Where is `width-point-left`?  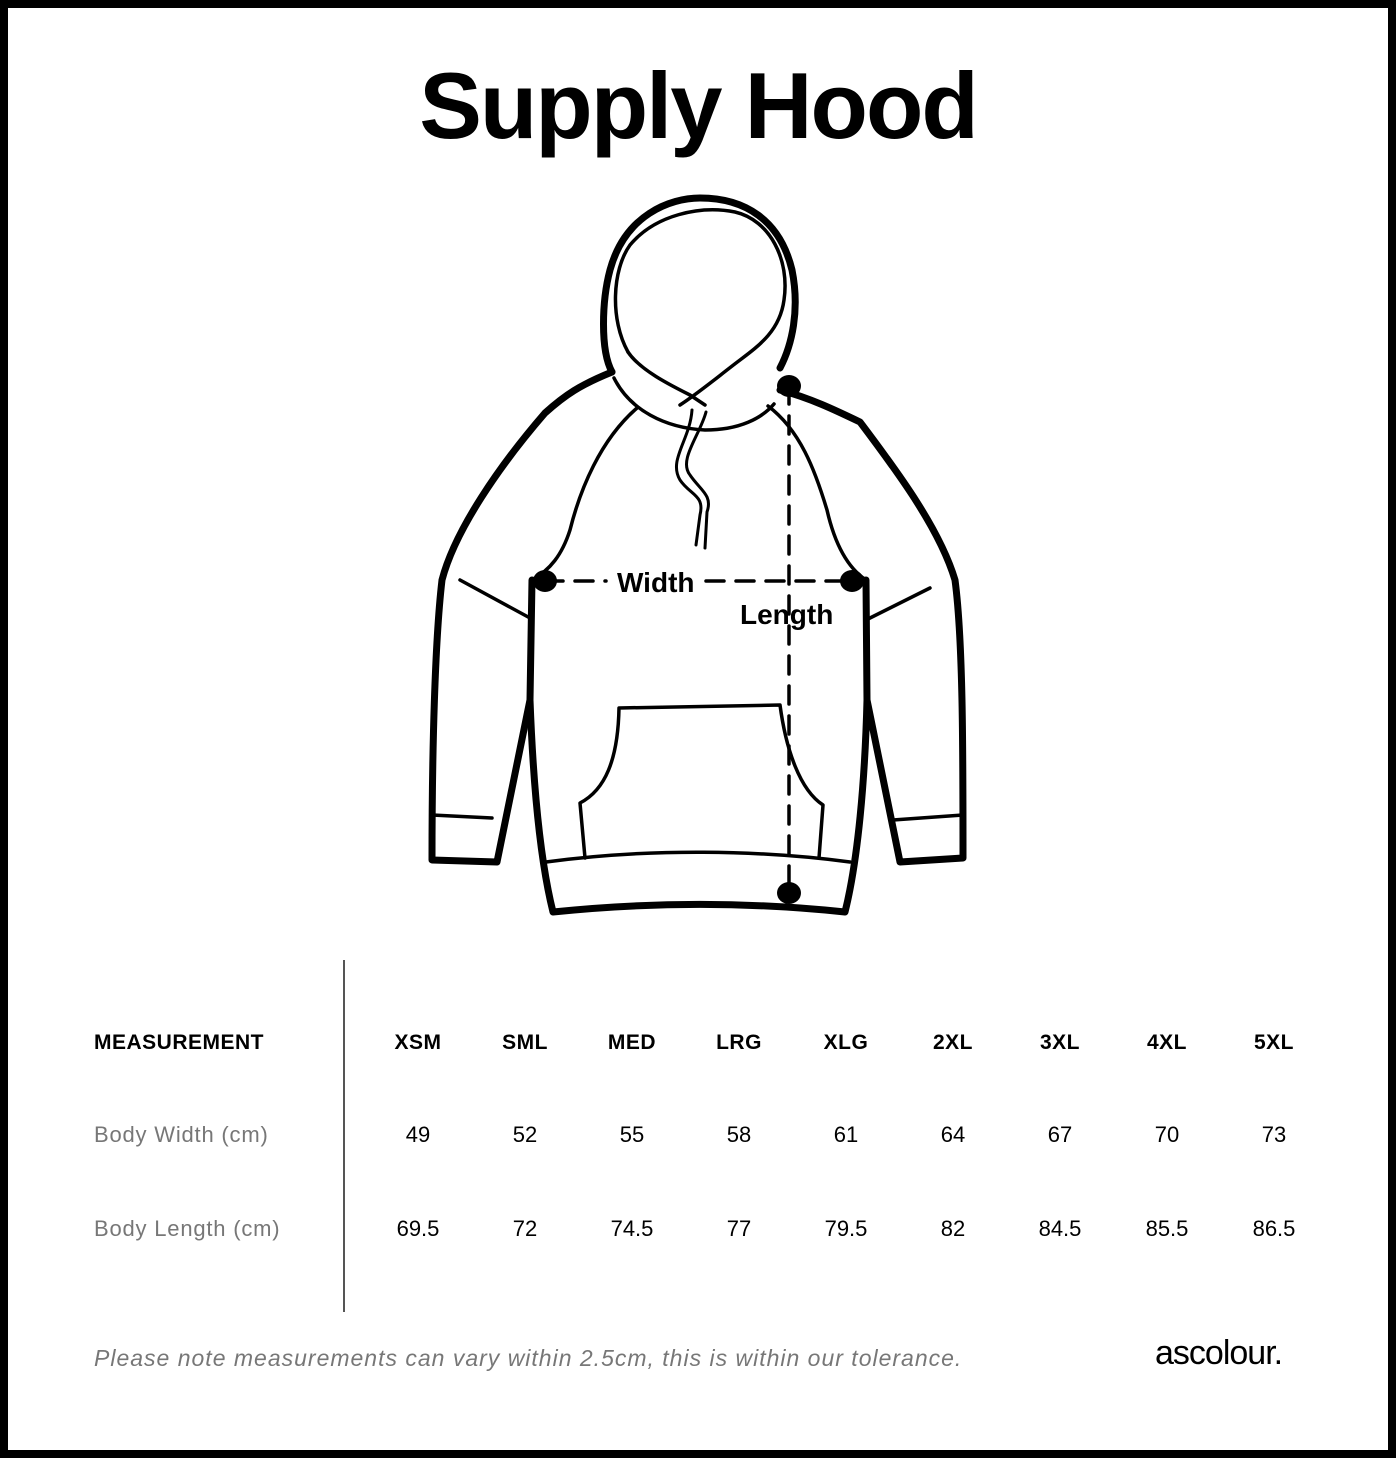
width-point-left is located at coordinates (545, 581).